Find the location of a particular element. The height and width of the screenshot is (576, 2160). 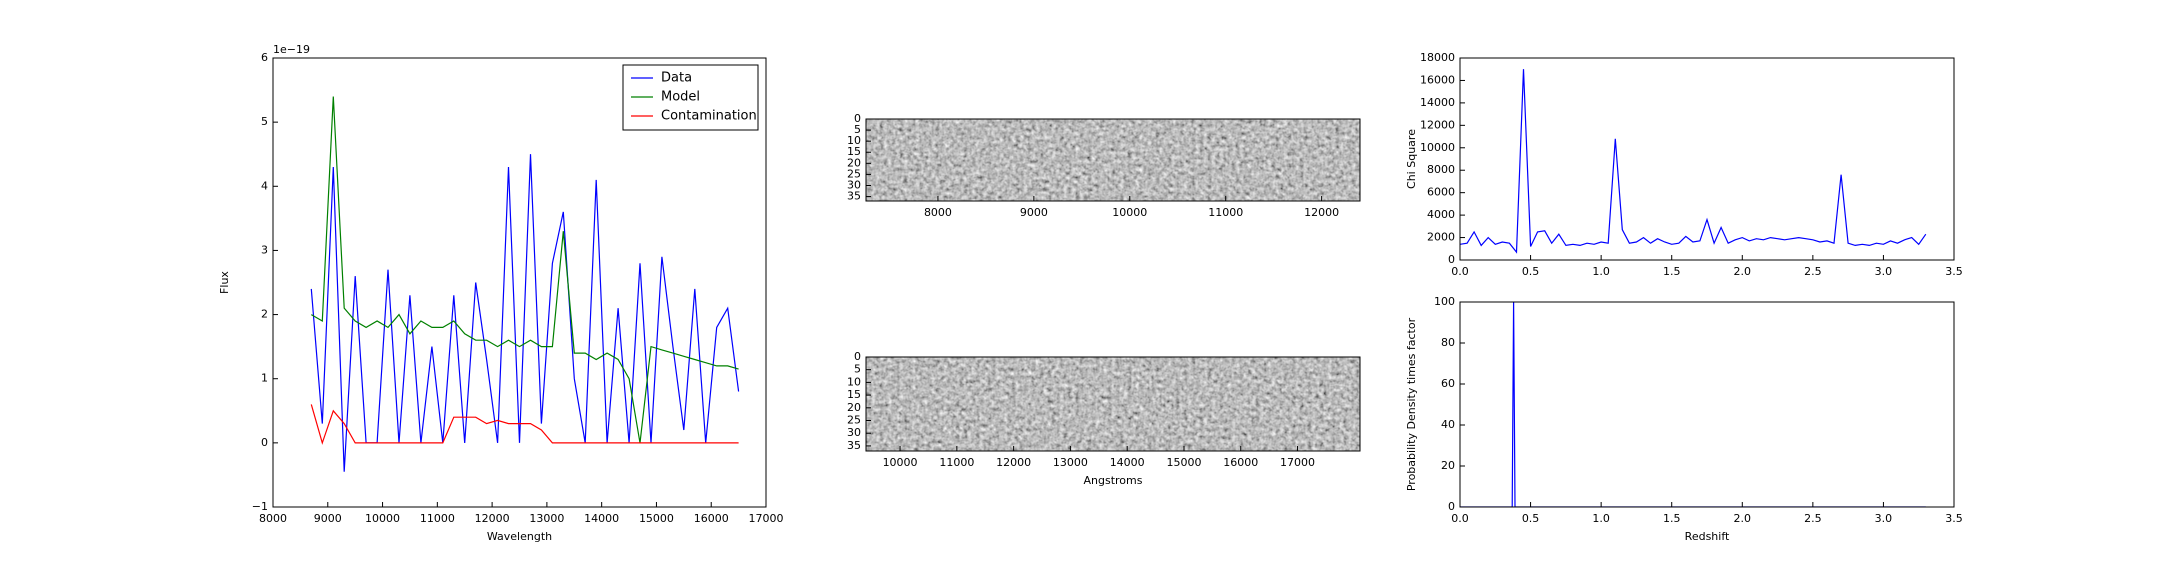

y-tick-label: 6000 is located at coordinates (1441, 192).